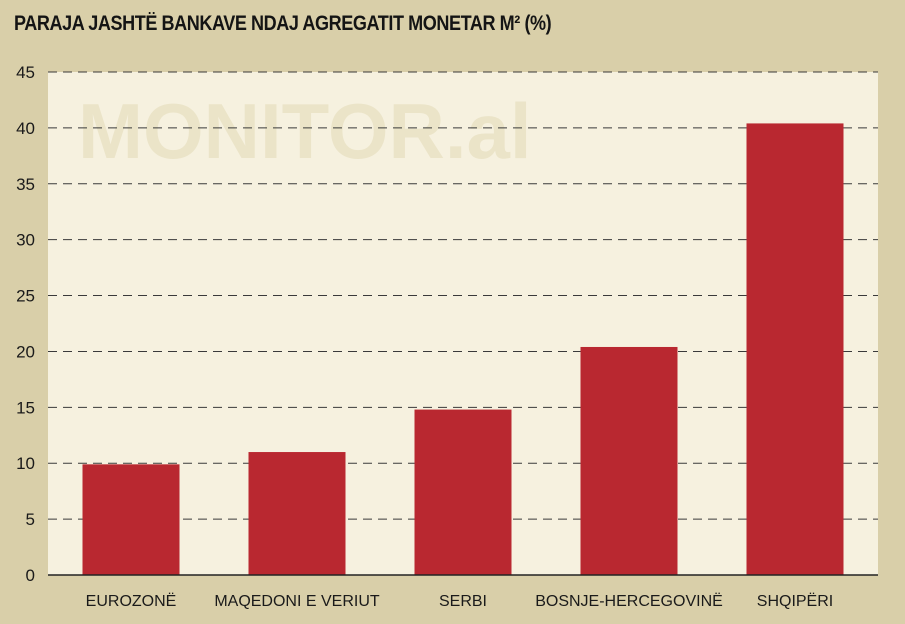 The width and height of the screenshot is (905, 624). I want to click on watermark-logo: MONITOR.al, so click(305, 131).